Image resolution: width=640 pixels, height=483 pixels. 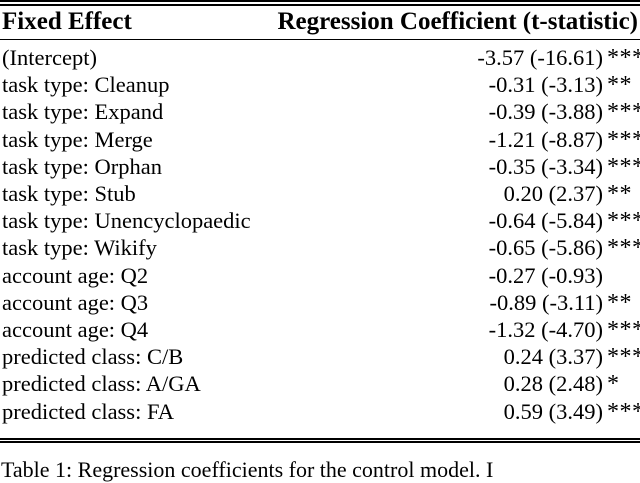 What do you see at coordinates (546, 302) in the screenshot?
I see `coefficient-value: -0.89 (-3.11)` at bounding box center [546, 302].